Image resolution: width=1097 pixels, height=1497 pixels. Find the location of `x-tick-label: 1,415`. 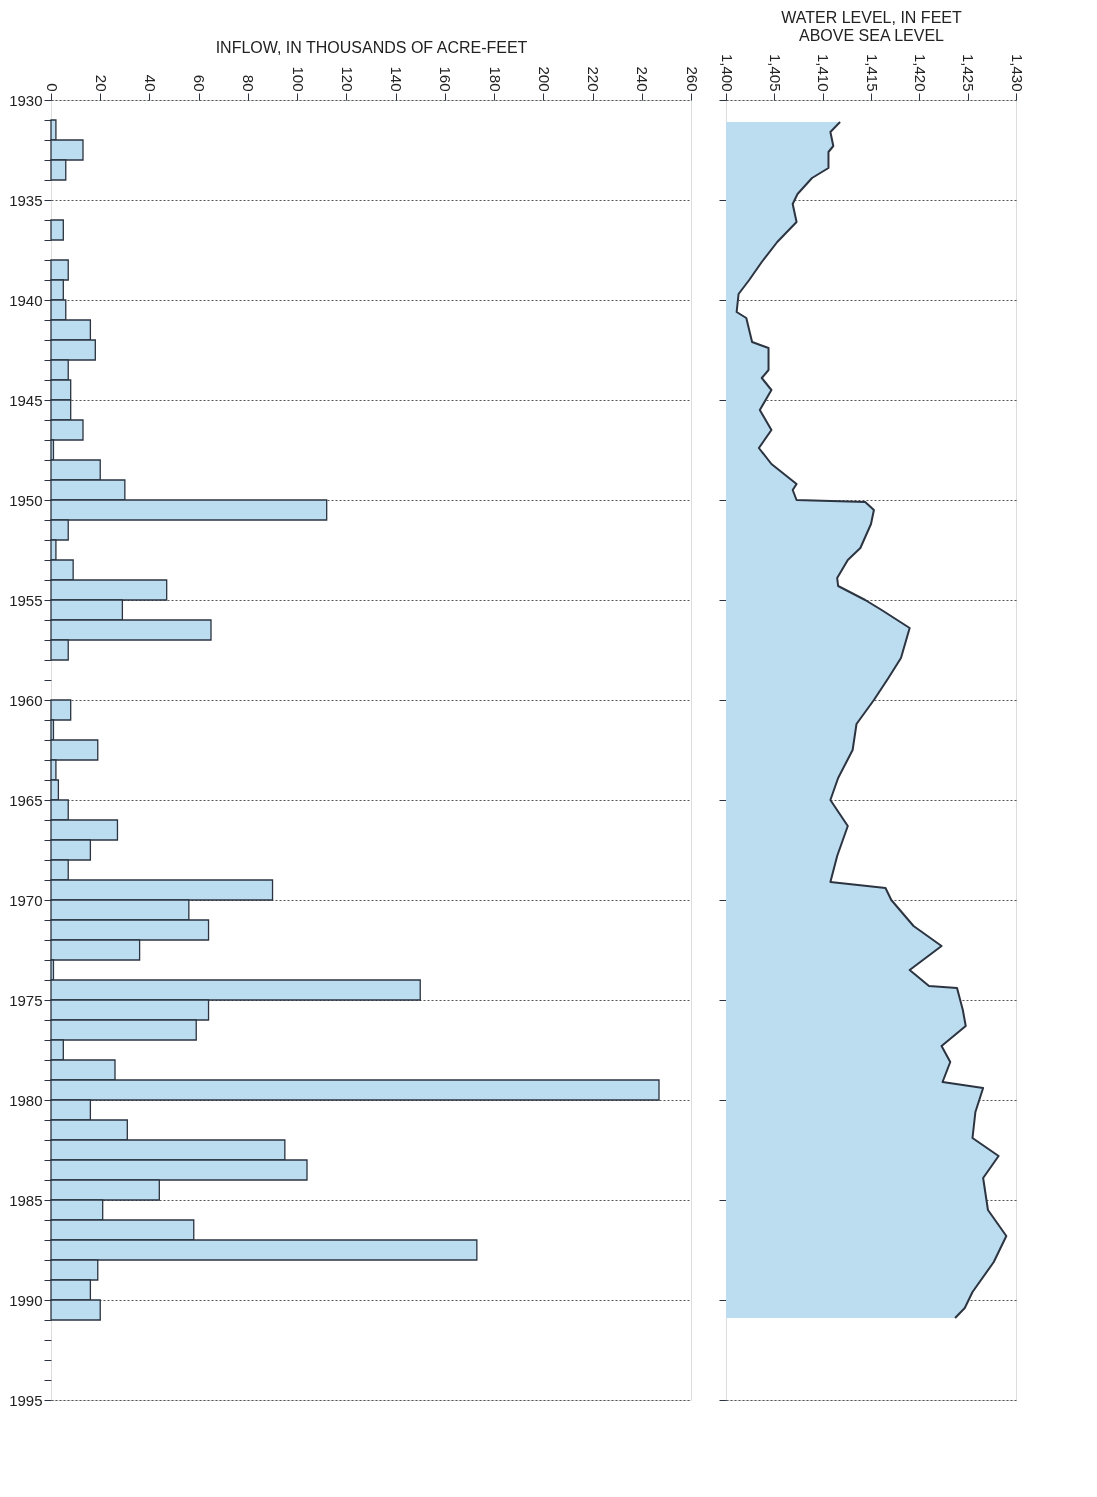

x-tick-label: 1,415 is located at coordinates (872, 72).